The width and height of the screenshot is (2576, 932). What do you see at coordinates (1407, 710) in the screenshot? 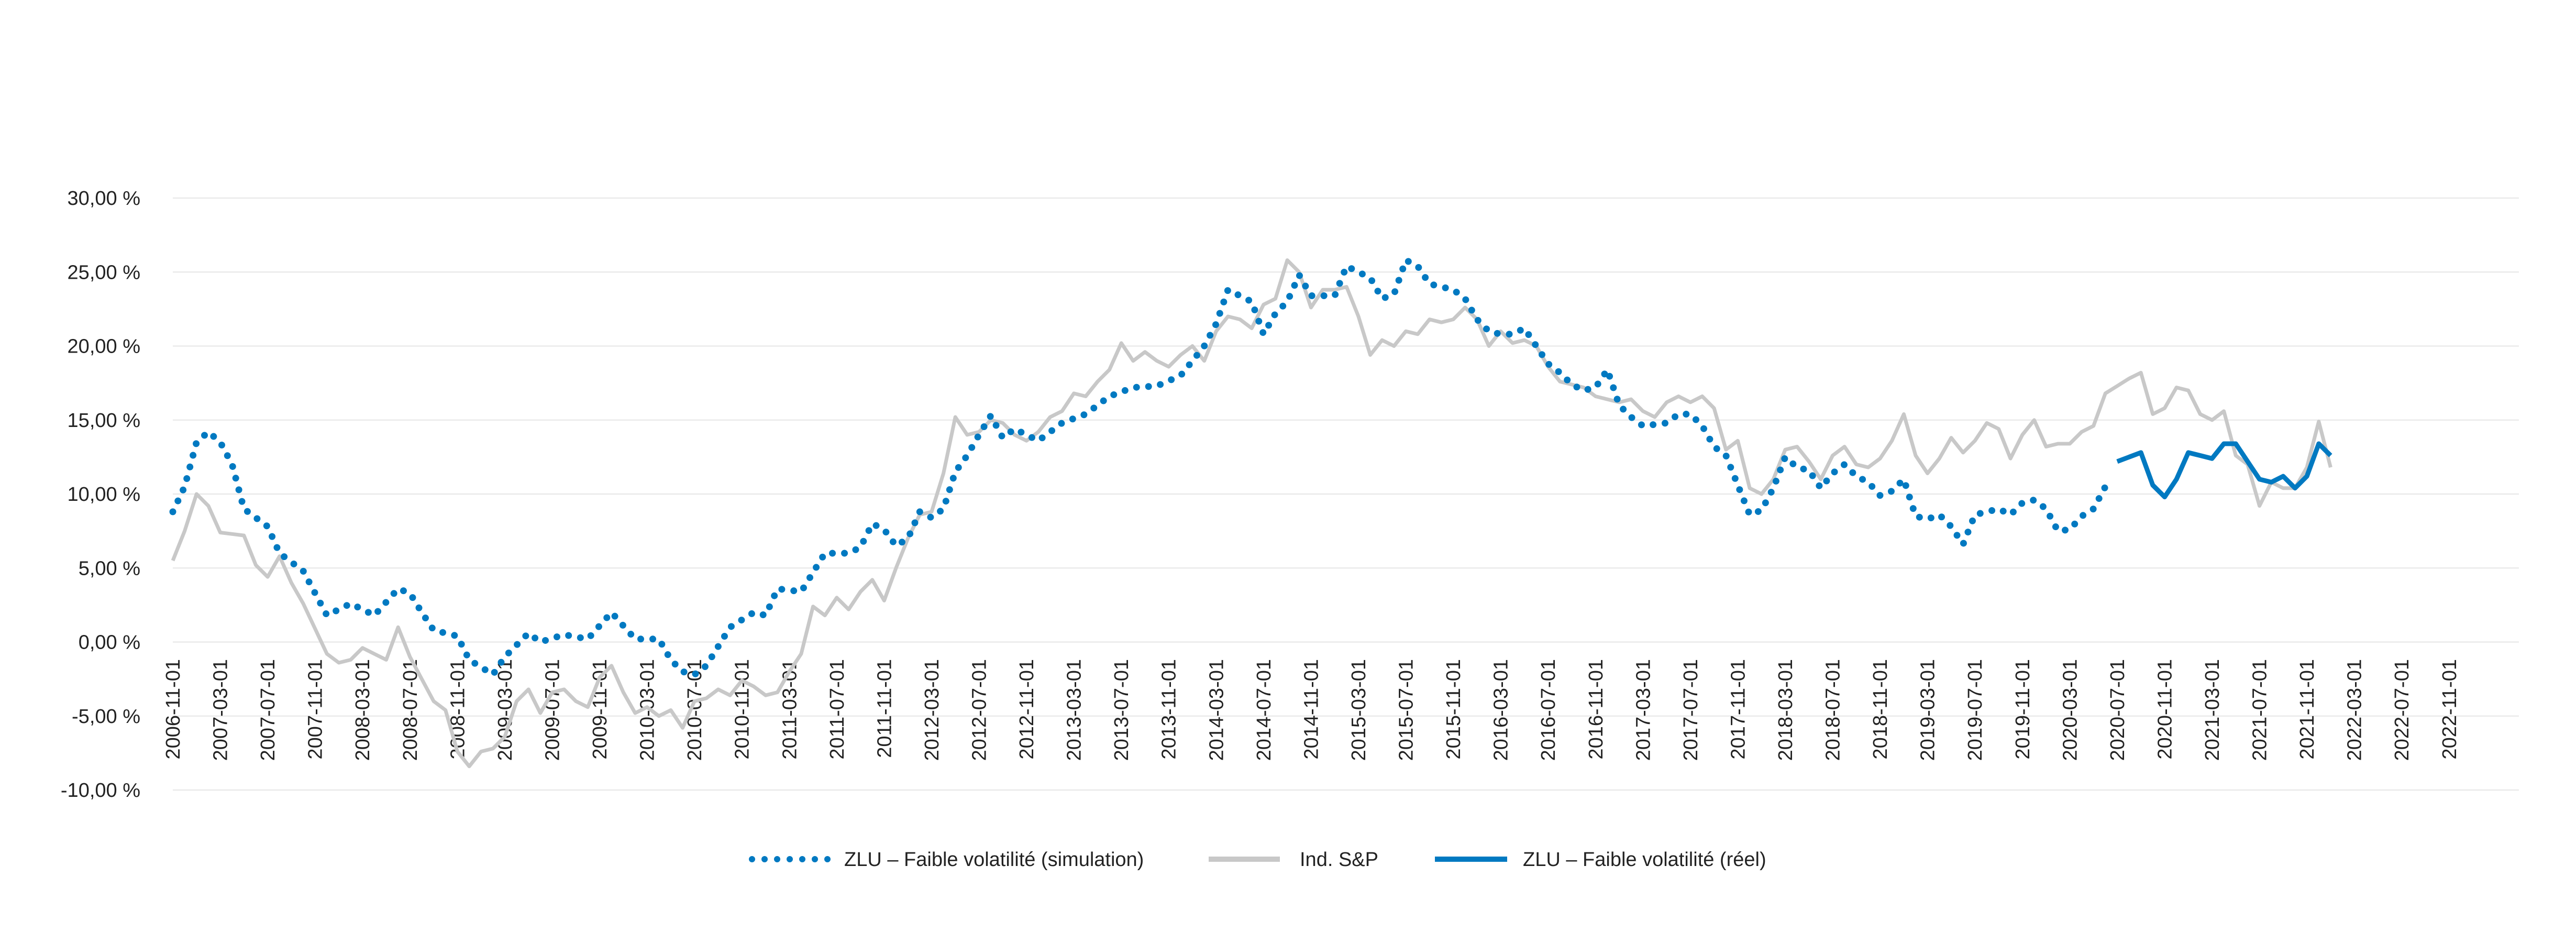
I see `x-tick-label: 2015-07-01` at bounding box center [1407, 710].